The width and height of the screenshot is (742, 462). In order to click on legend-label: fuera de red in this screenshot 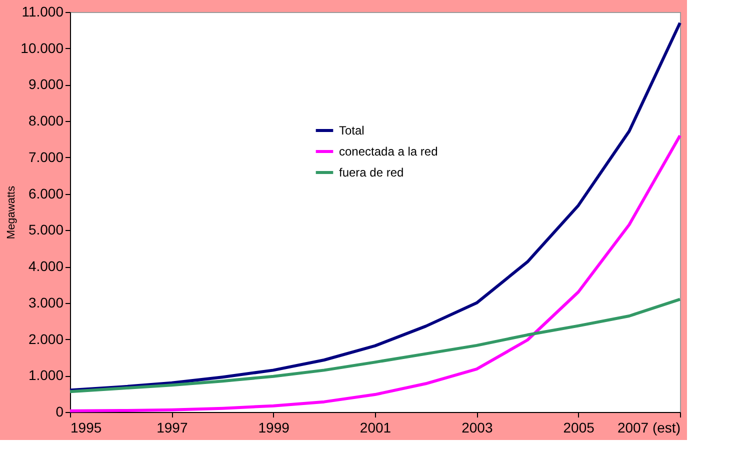, I will do `click(371, 173)`.